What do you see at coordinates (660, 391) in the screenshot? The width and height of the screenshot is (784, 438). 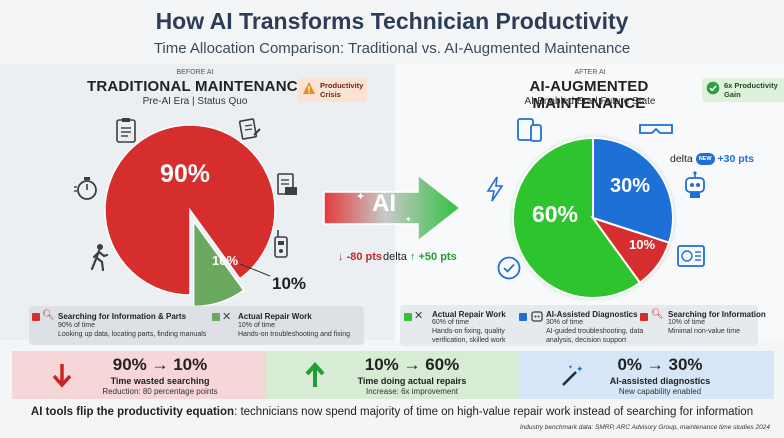 I see `stat-small: New capability enabled` at bounding box center [660, 391].